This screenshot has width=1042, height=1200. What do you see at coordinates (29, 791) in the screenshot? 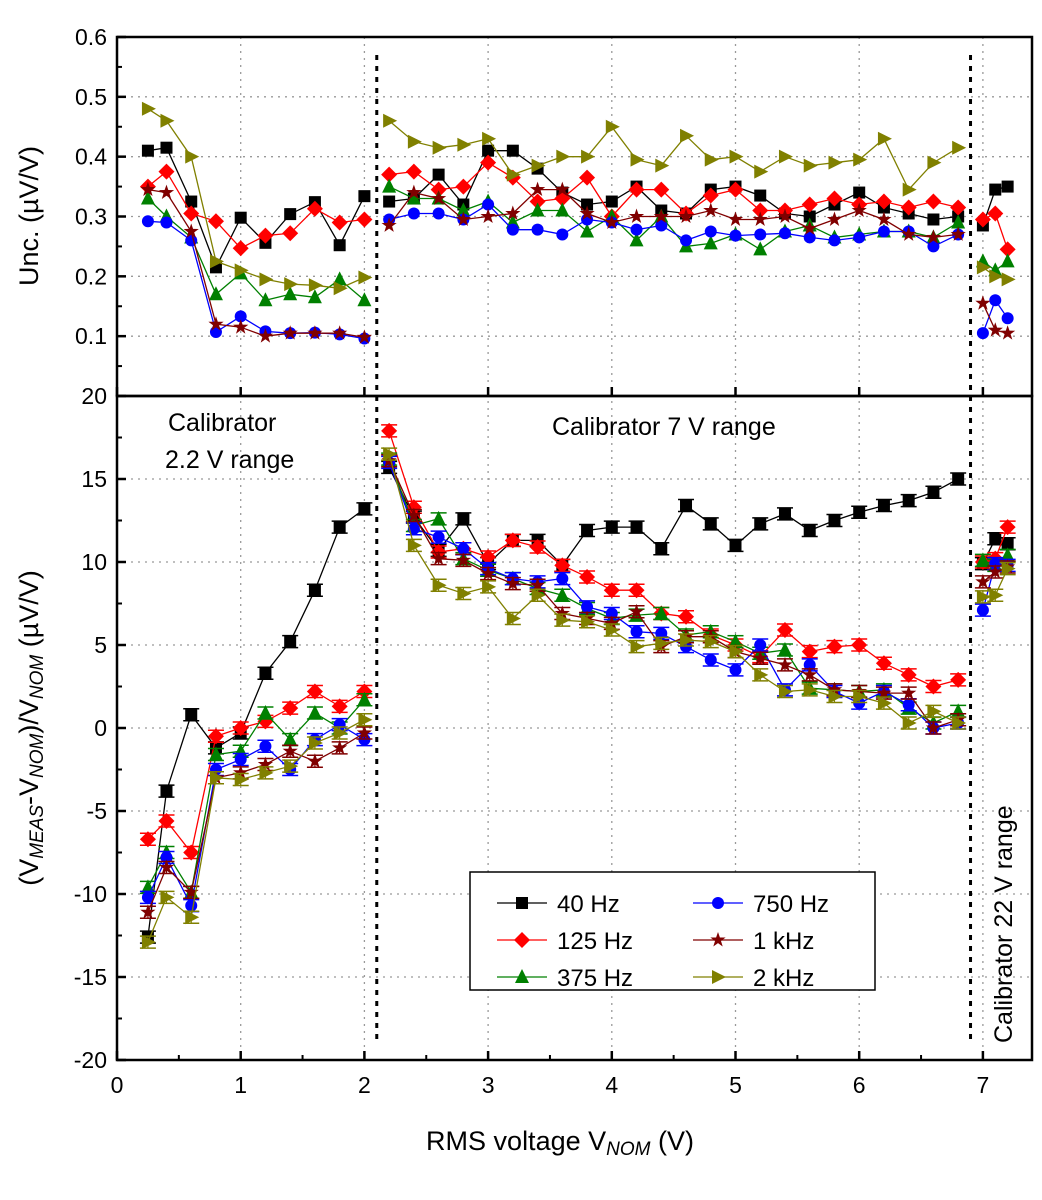
I see `label-text: -V` at bounding box center [29, 791].